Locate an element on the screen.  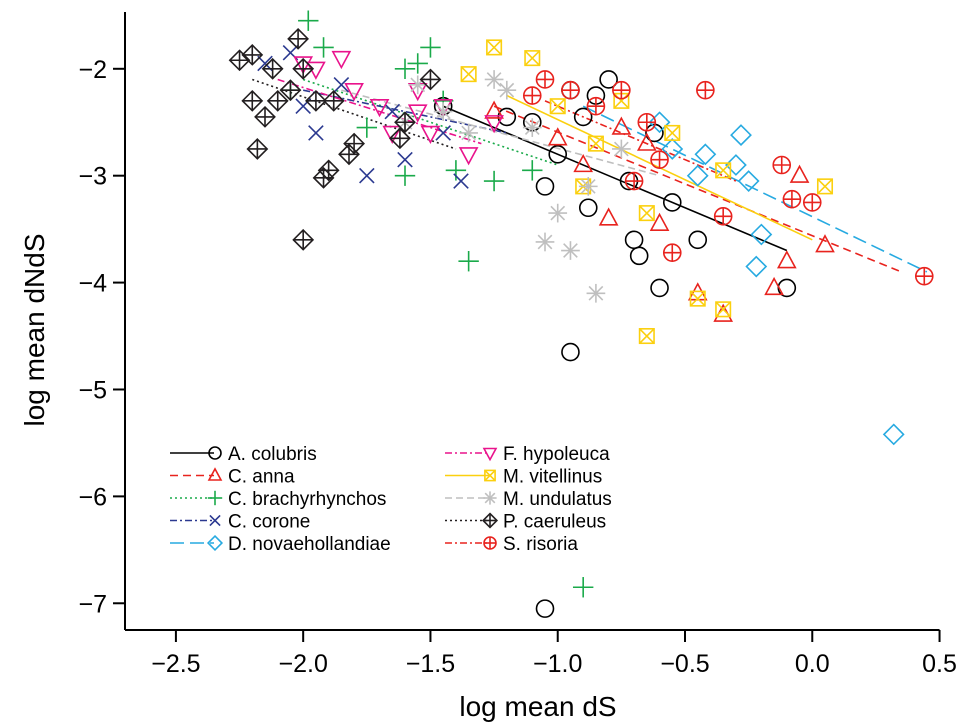
legend-label: A. colubris is located at coordinates (272, 454).